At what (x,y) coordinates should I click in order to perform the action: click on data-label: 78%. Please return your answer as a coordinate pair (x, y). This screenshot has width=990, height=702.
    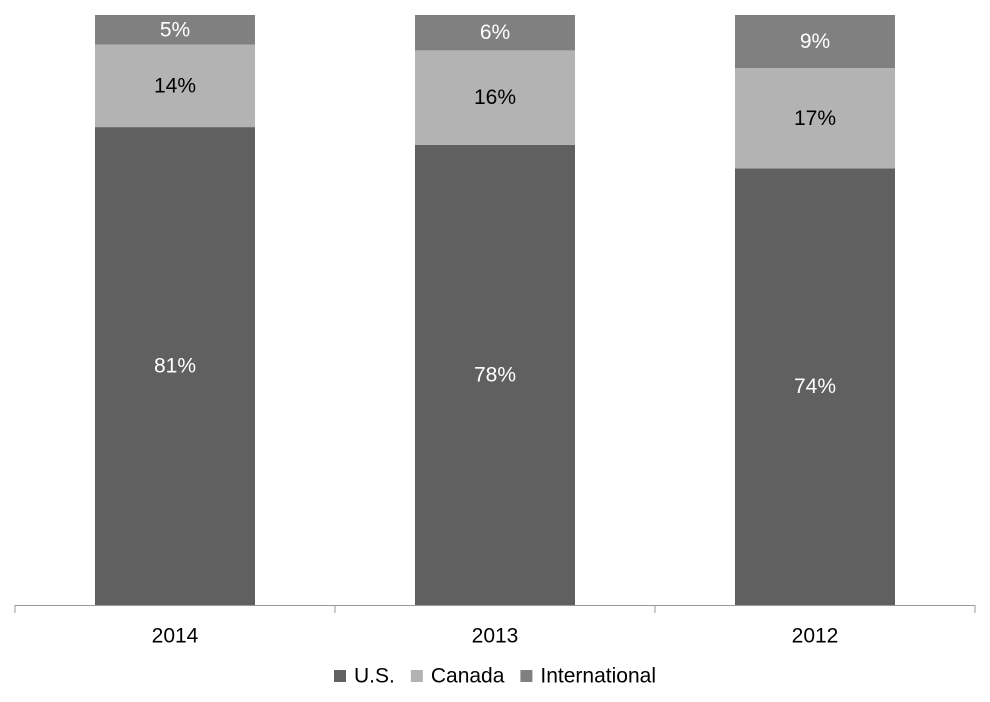
    Looking at the image, I should click on (495, 374).